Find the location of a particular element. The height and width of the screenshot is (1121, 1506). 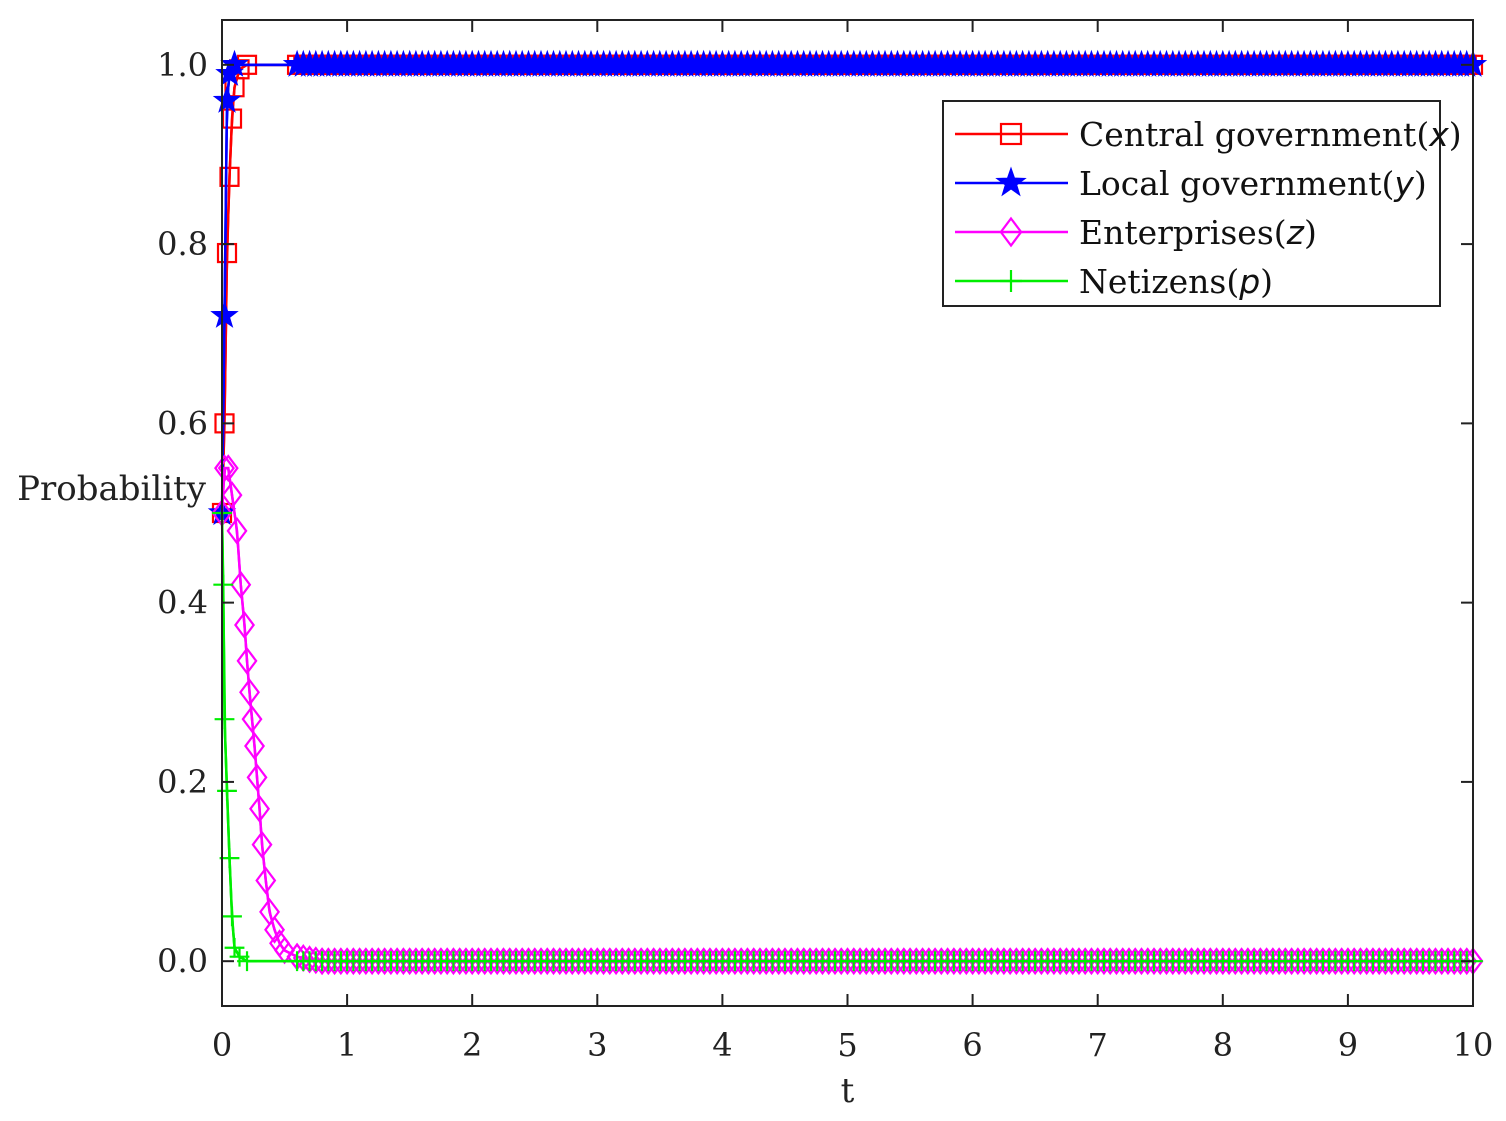

legend-item-2: Enterprises(z) is located at coordinates (1136, 232).